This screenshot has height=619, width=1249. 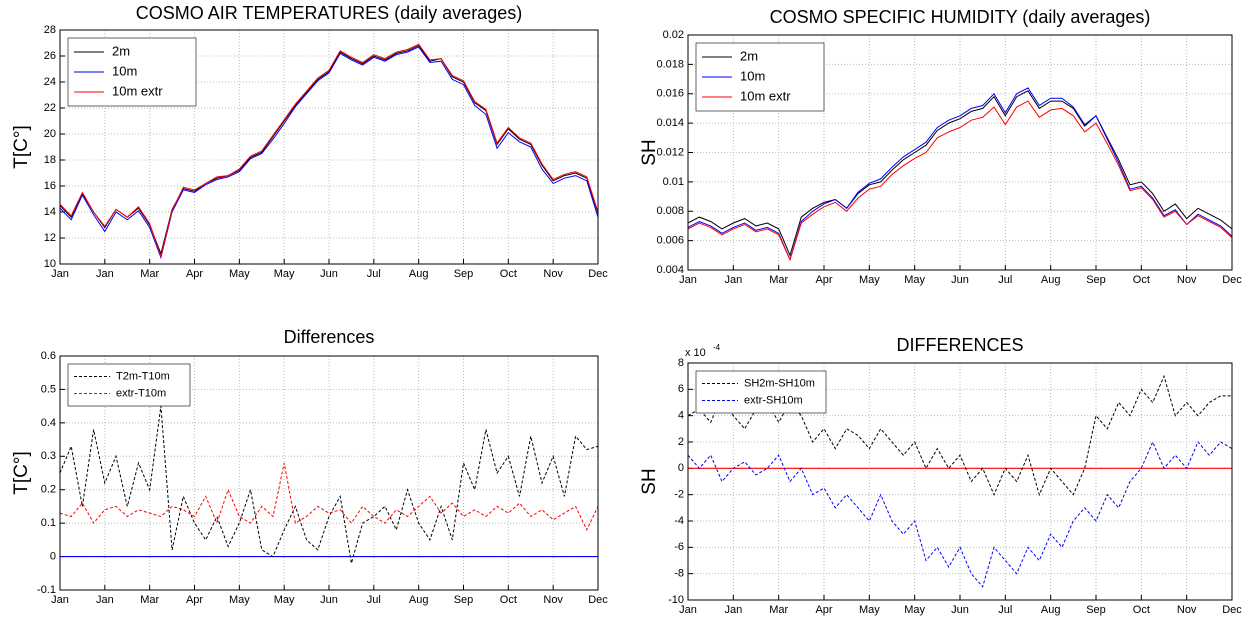 I want to click on chart-title: Differences, so click(x=329, y=337).